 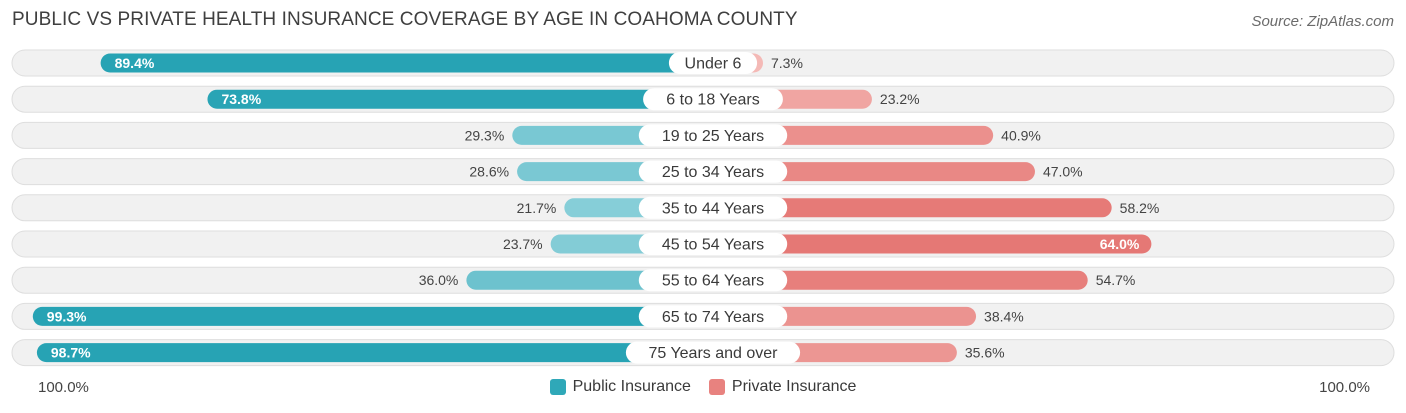 I want to click on category-label: 25 to 34 Years, so click(x=713, y=172).